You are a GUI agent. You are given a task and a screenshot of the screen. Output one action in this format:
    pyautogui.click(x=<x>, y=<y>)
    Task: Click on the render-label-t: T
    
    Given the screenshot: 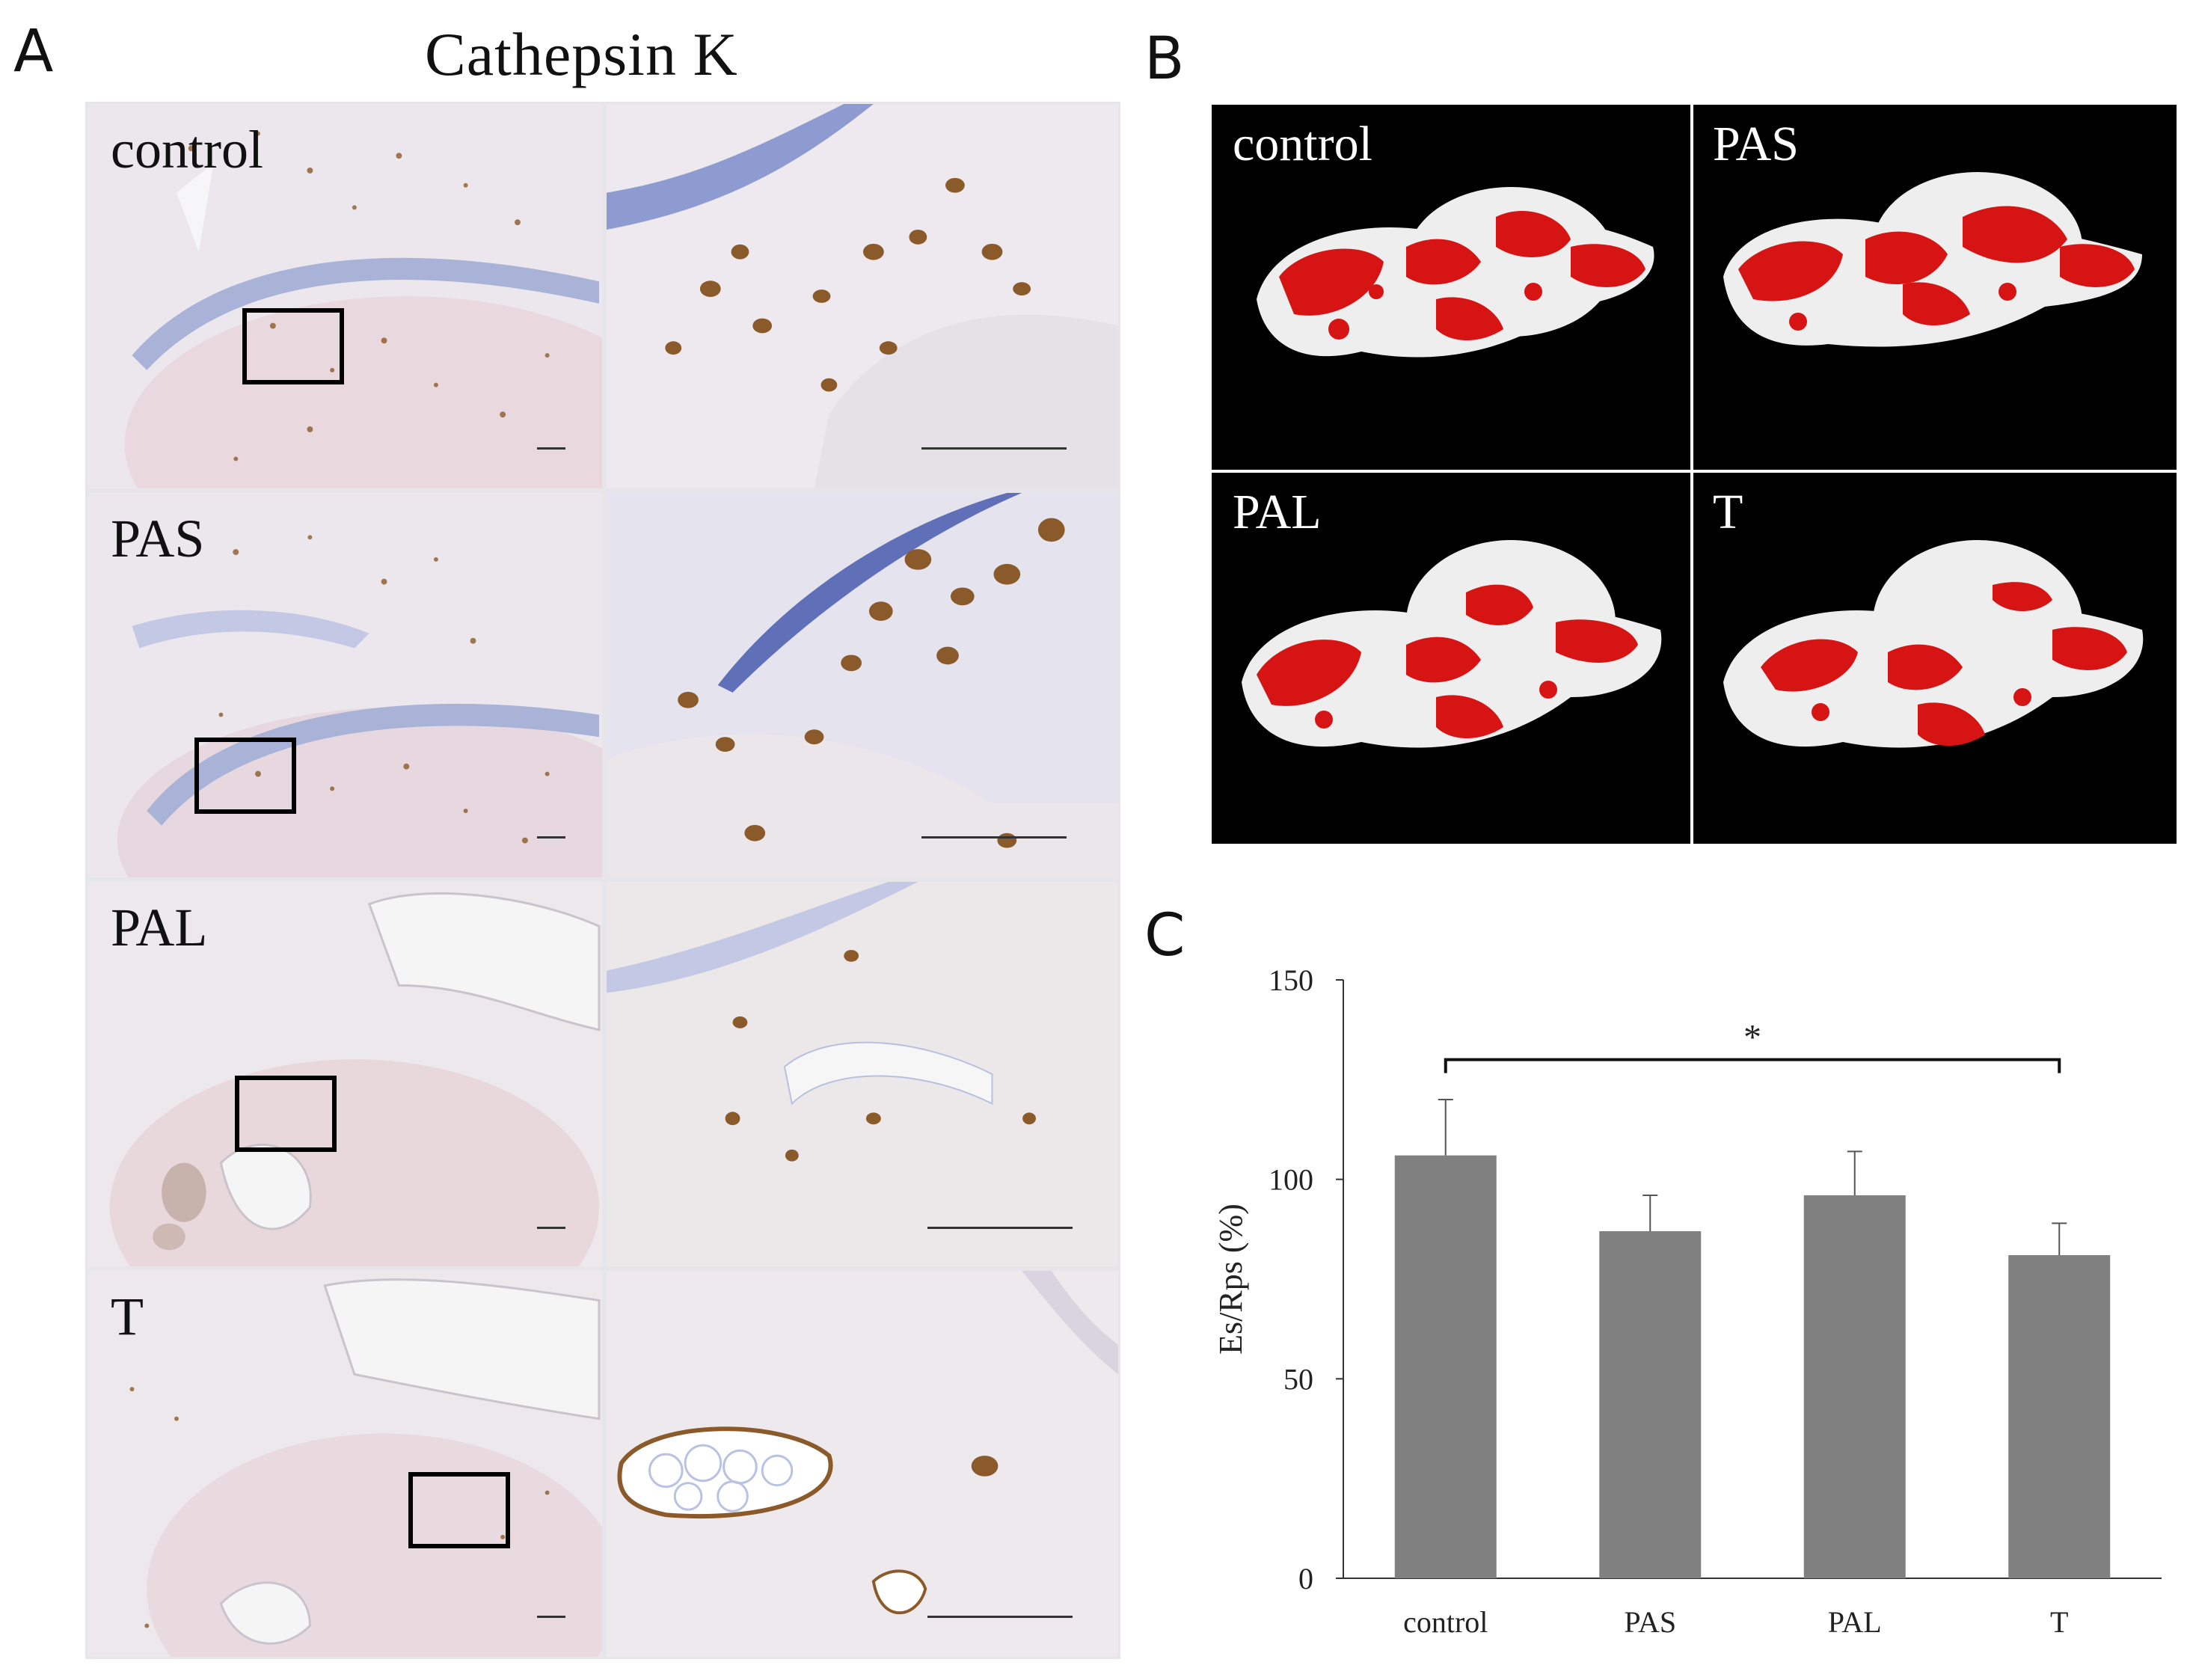 What is the action you would take?
    pyautogui.click(x=1728, y=512)
    